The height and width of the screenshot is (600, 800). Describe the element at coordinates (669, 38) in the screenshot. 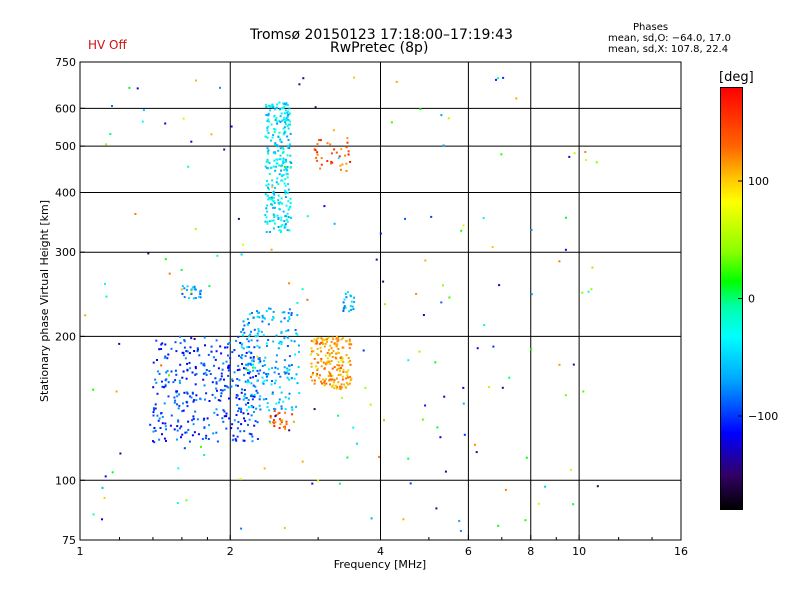

I see `phases-o-stats: mean, sd,O: −64.0, 17.0` at that location.